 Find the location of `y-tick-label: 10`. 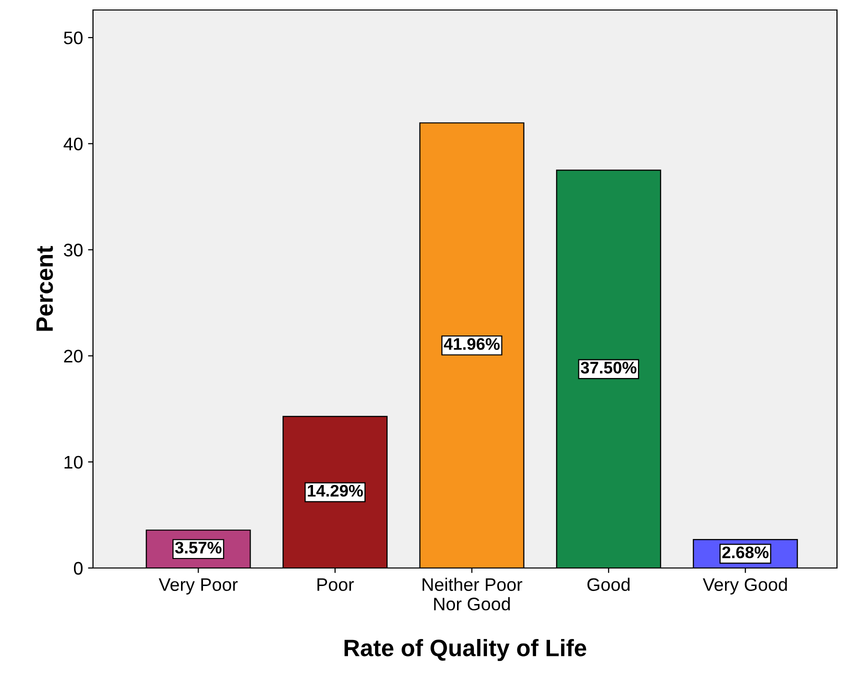

y-tick-label: 10 is located at coordinates (73, 462).